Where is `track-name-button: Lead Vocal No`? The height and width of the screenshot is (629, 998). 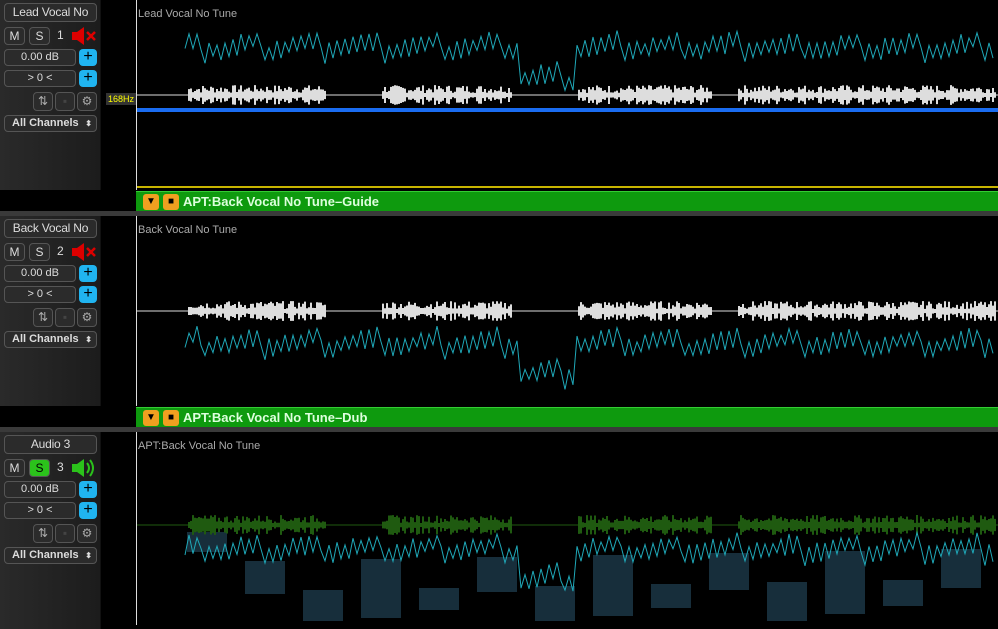 track-name-button: Lead Vocal No is located at coordinates (50, 12).